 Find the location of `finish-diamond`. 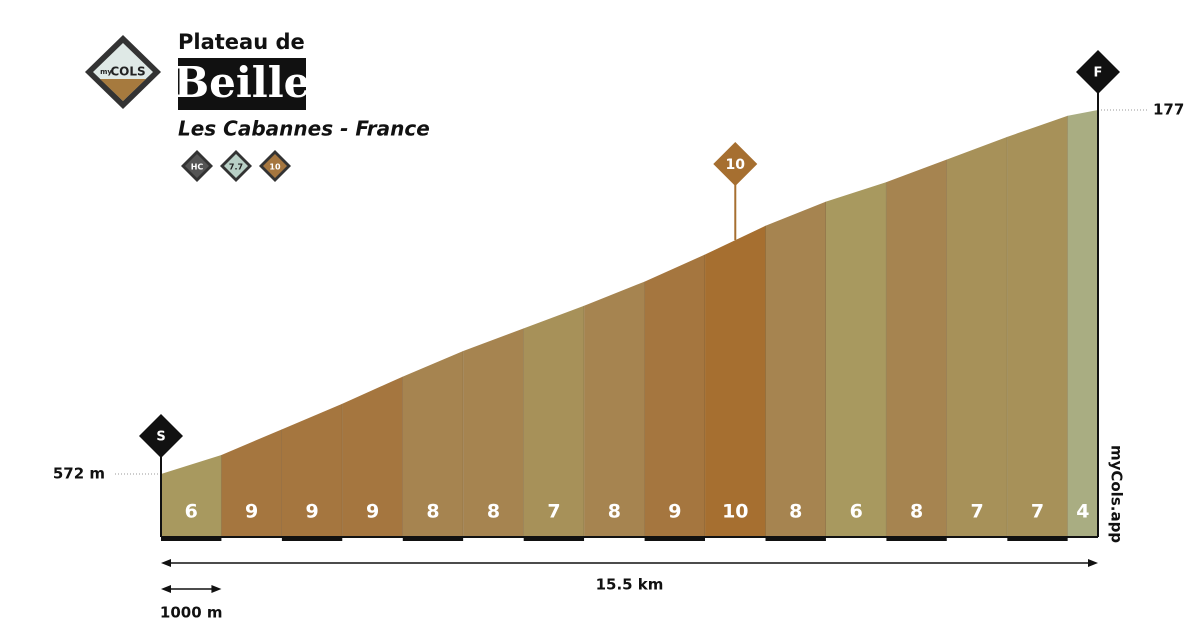

finish-diamond is located at coordinates (1098, 72).